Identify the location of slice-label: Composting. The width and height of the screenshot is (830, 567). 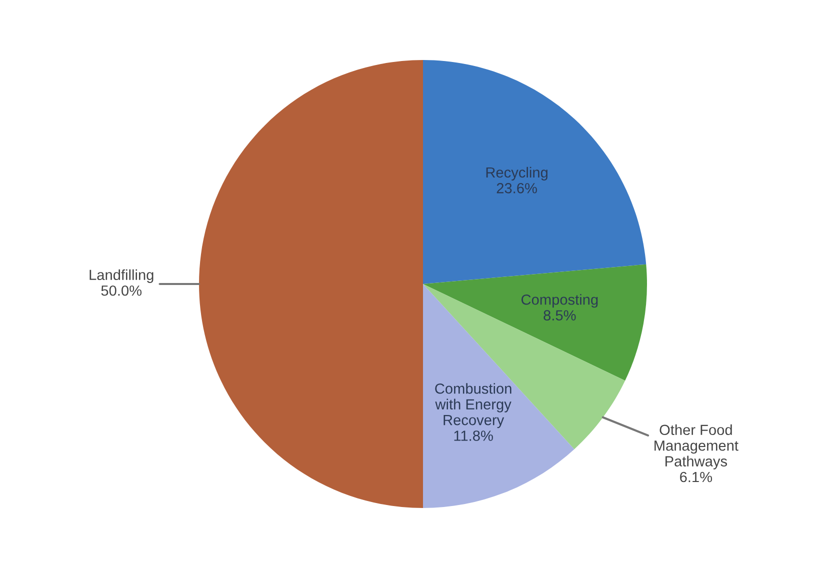
(559, 301).